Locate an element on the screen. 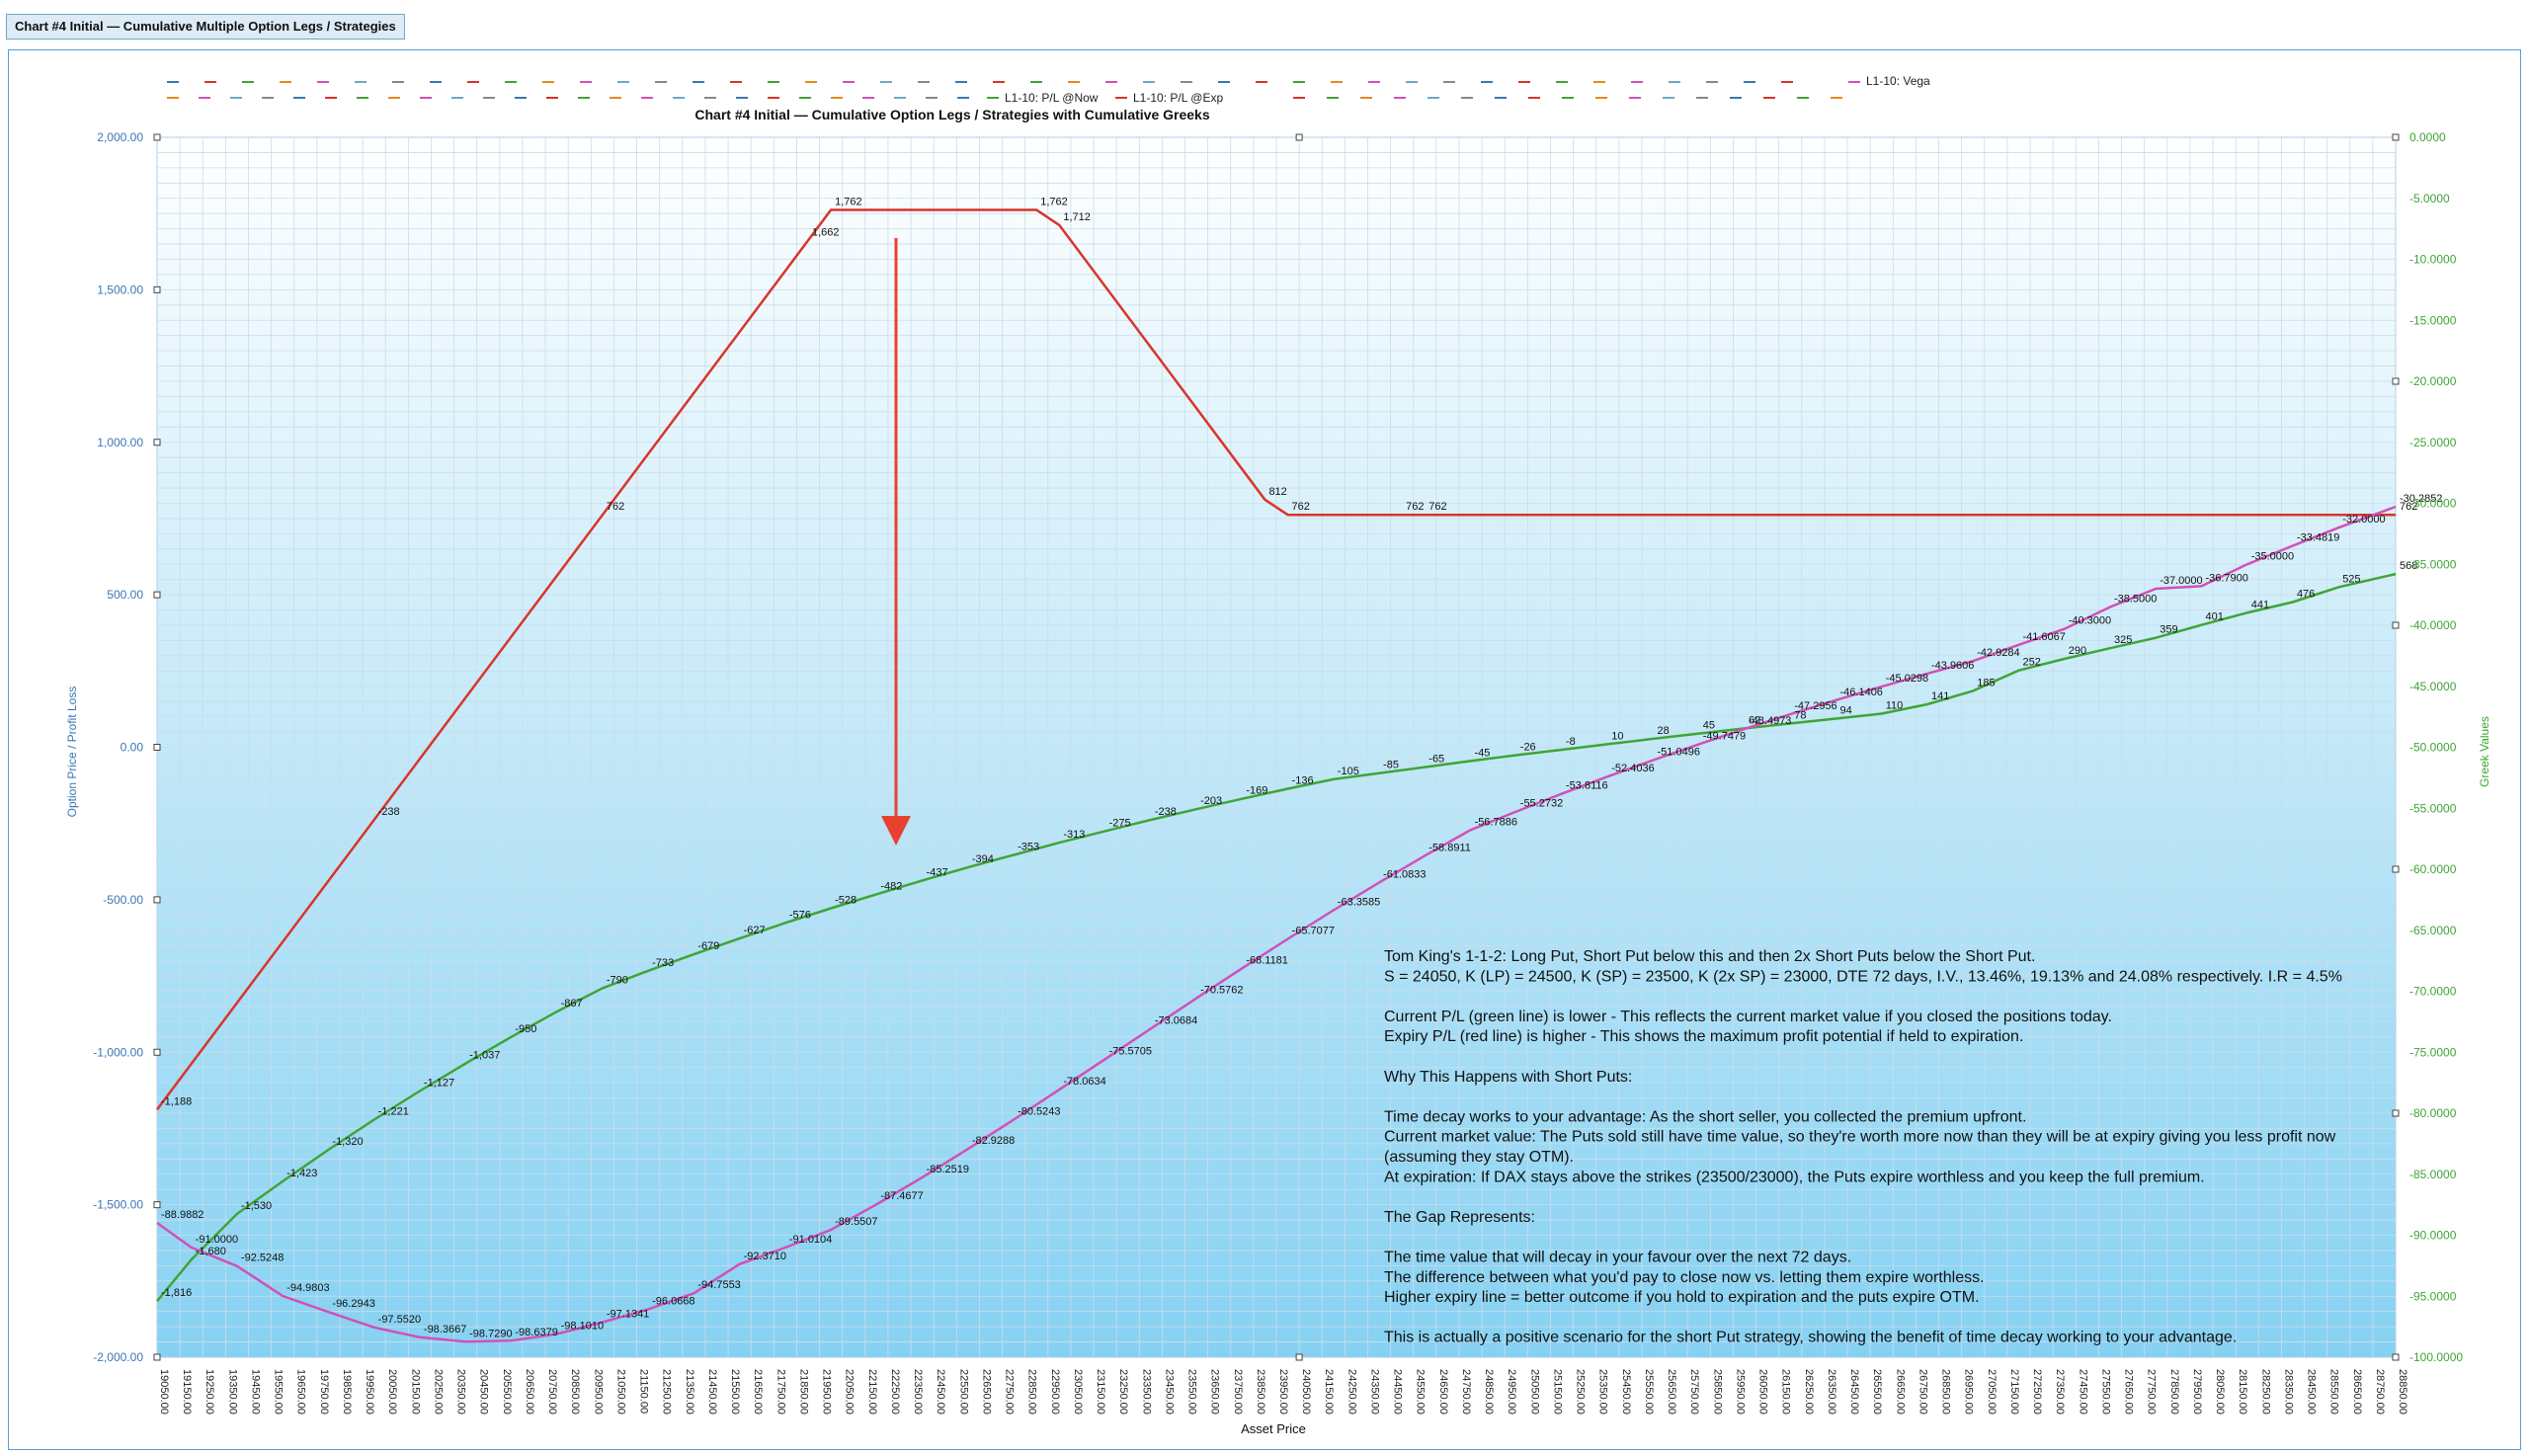 This screenshot has height=1456, width=2529. data-label: -1,037 is located at coordinates (484, 1056).